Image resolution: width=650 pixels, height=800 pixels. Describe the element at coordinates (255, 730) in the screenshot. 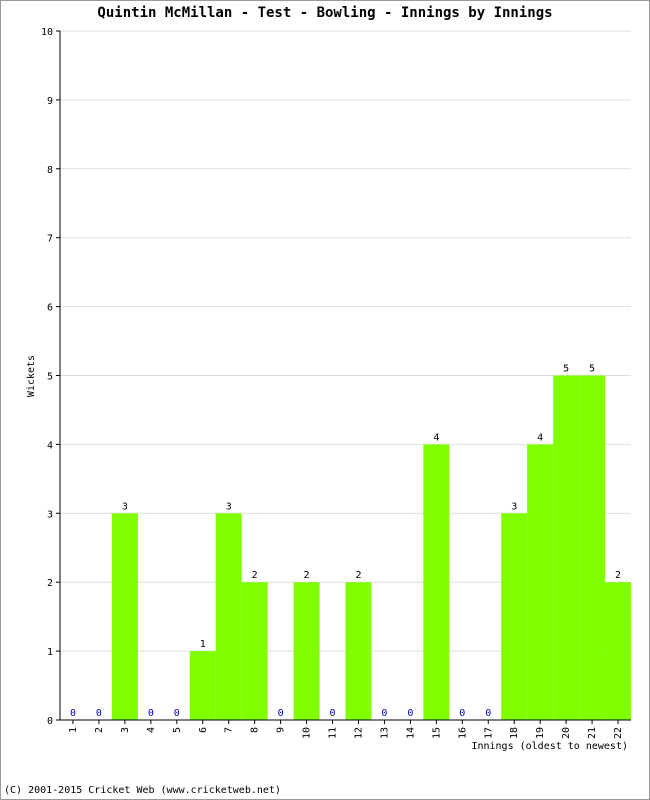

I see `x-tick-label: 8` at that location.